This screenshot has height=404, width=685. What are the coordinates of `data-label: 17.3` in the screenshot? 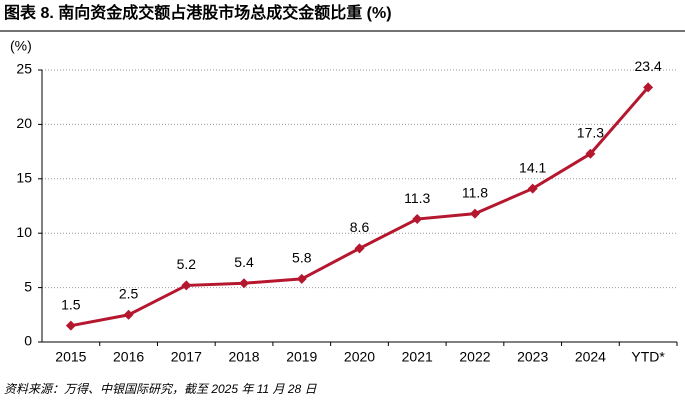 It's located at (590, 132).